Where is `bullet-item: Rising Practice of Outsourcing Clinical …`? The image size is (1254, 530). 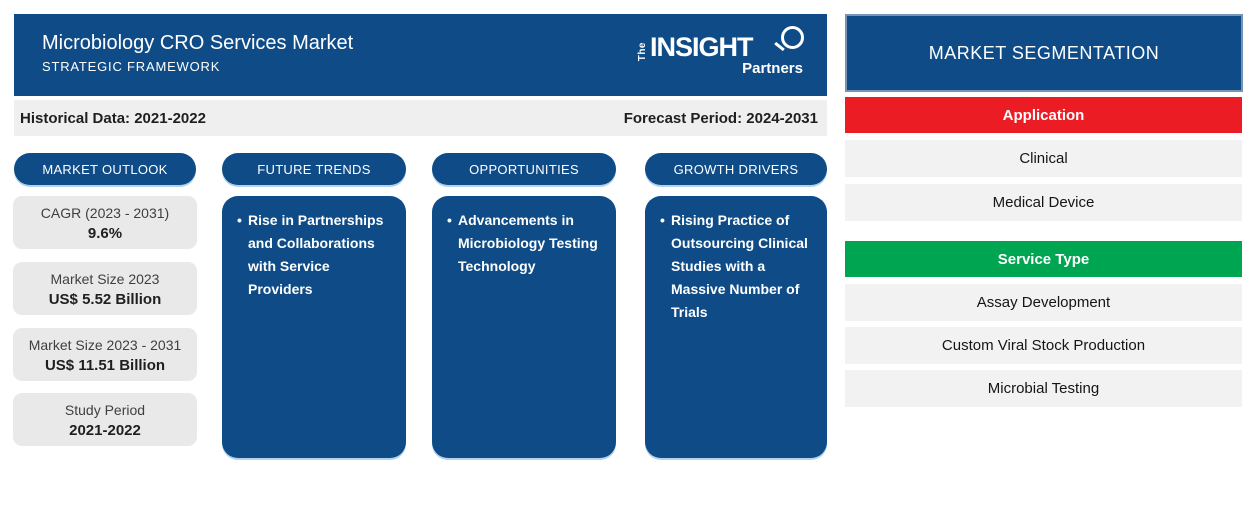 bullet-item: Rising Practice of Outsourcing Clinical … is located at coordinates (737, 266).